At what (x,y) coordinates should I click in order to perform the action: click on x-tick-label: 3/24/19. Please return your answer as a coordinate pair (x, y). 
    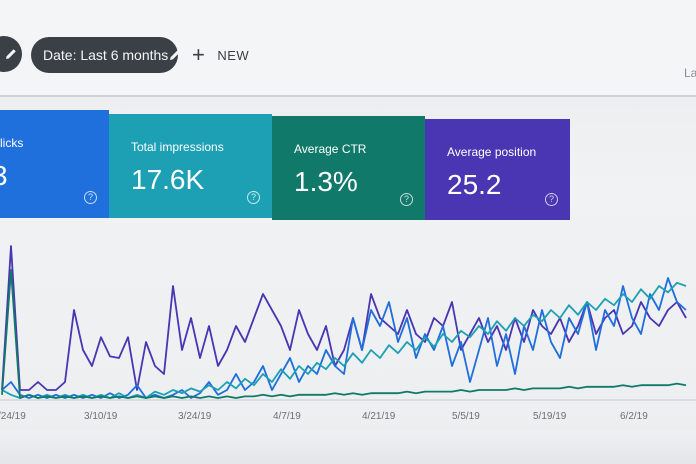
    Looking at the image, I should click on (195, 416).